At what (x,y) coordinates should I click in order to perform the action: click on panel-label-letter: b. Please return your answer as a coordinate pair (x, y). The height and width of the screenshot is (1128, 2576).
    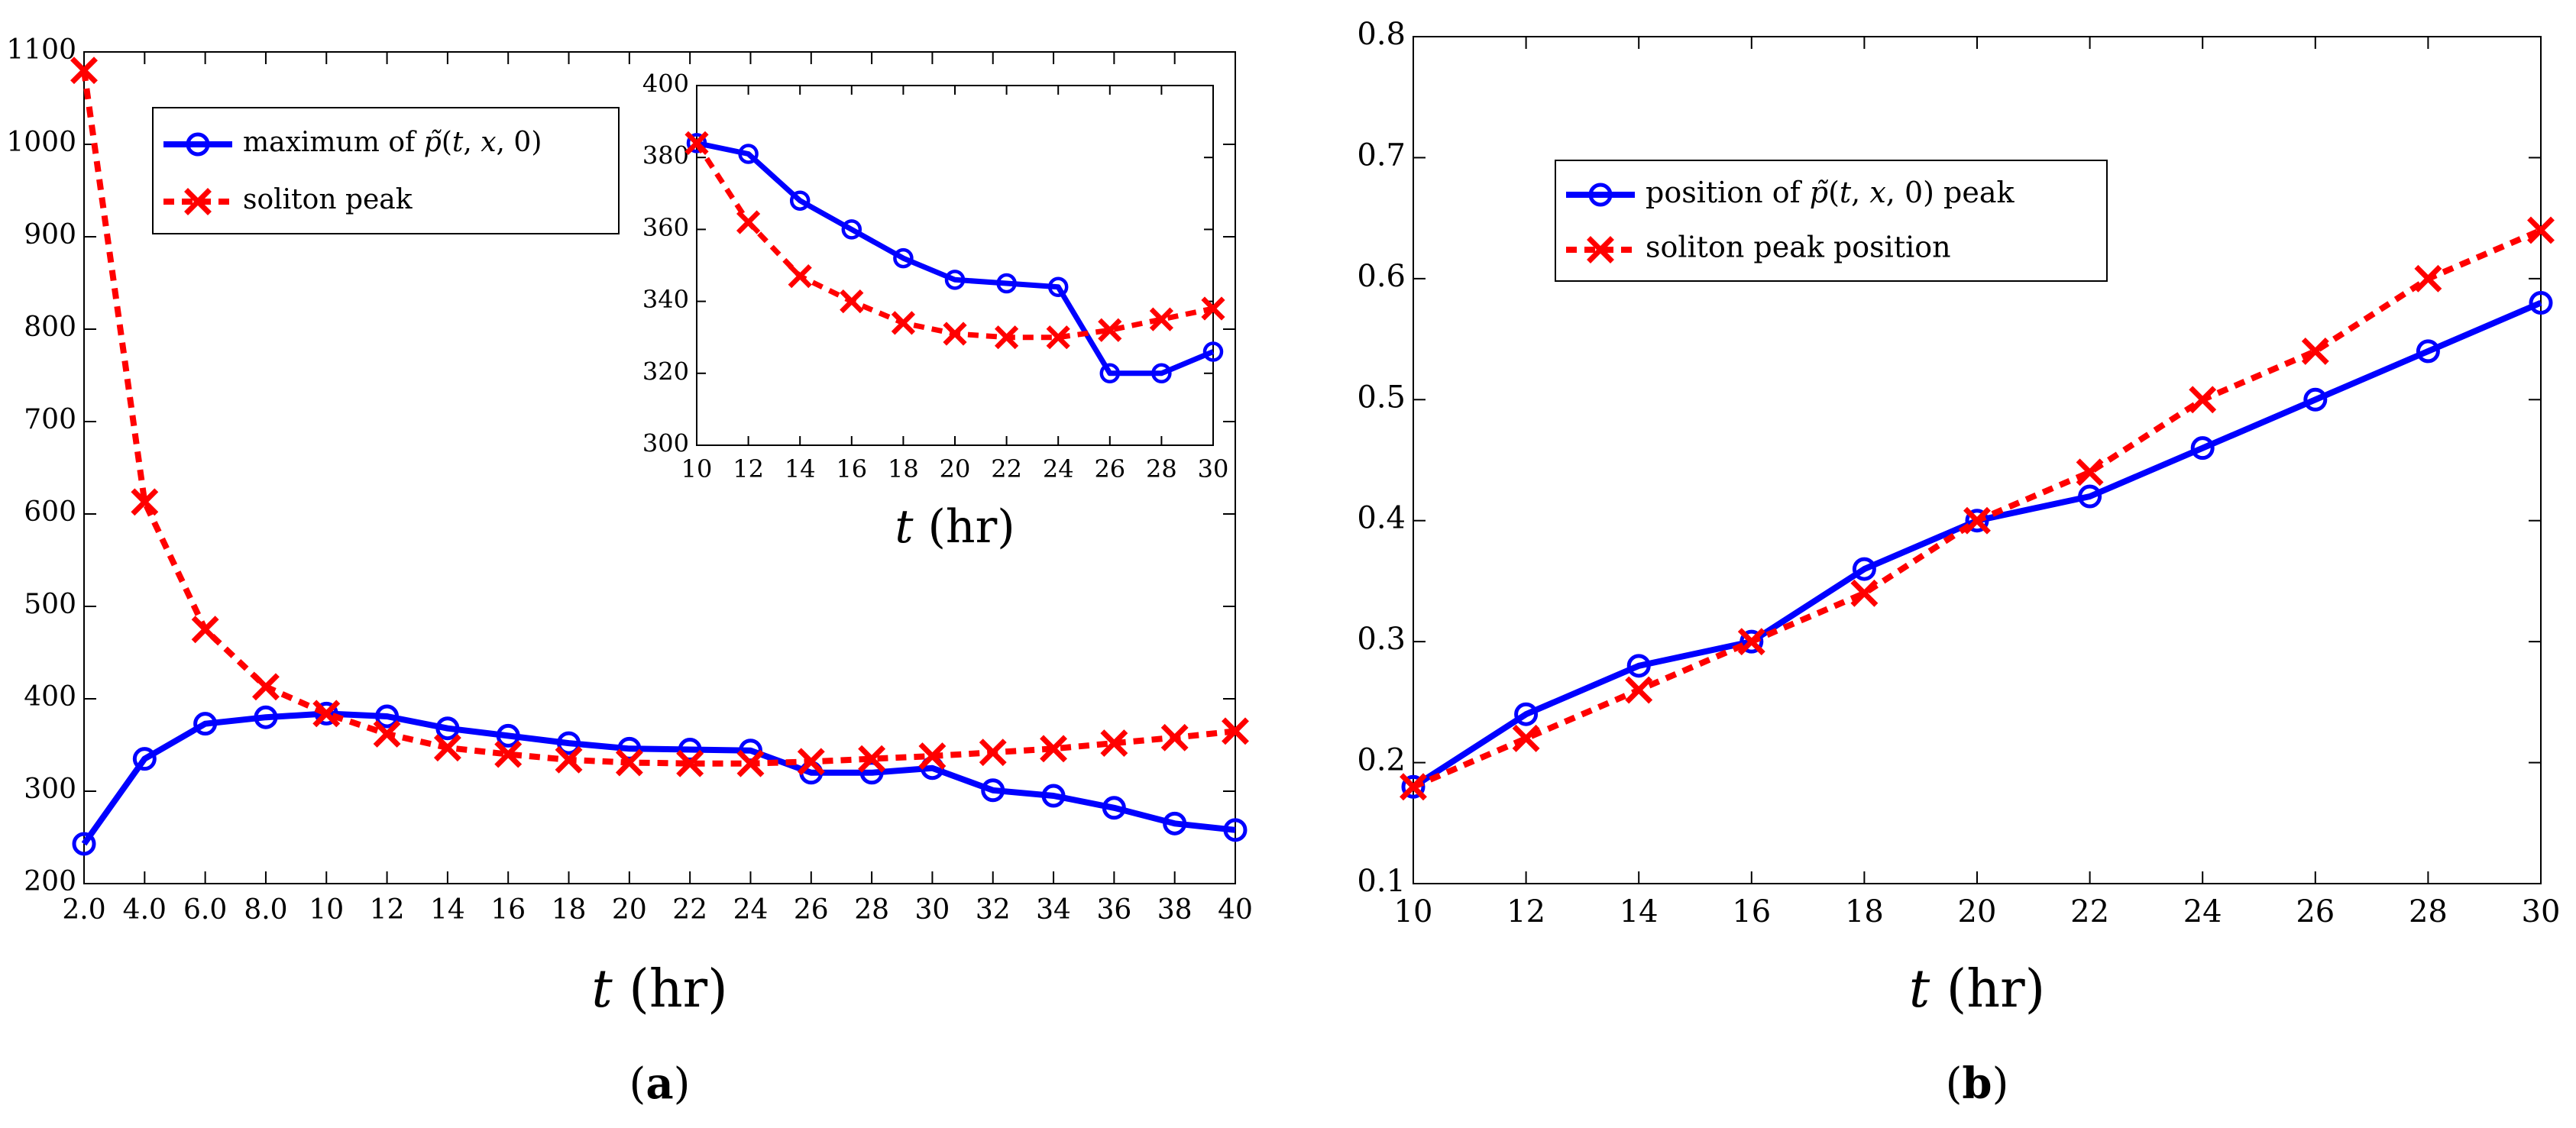
    Looking at the image, I should click on (1977, 1084).